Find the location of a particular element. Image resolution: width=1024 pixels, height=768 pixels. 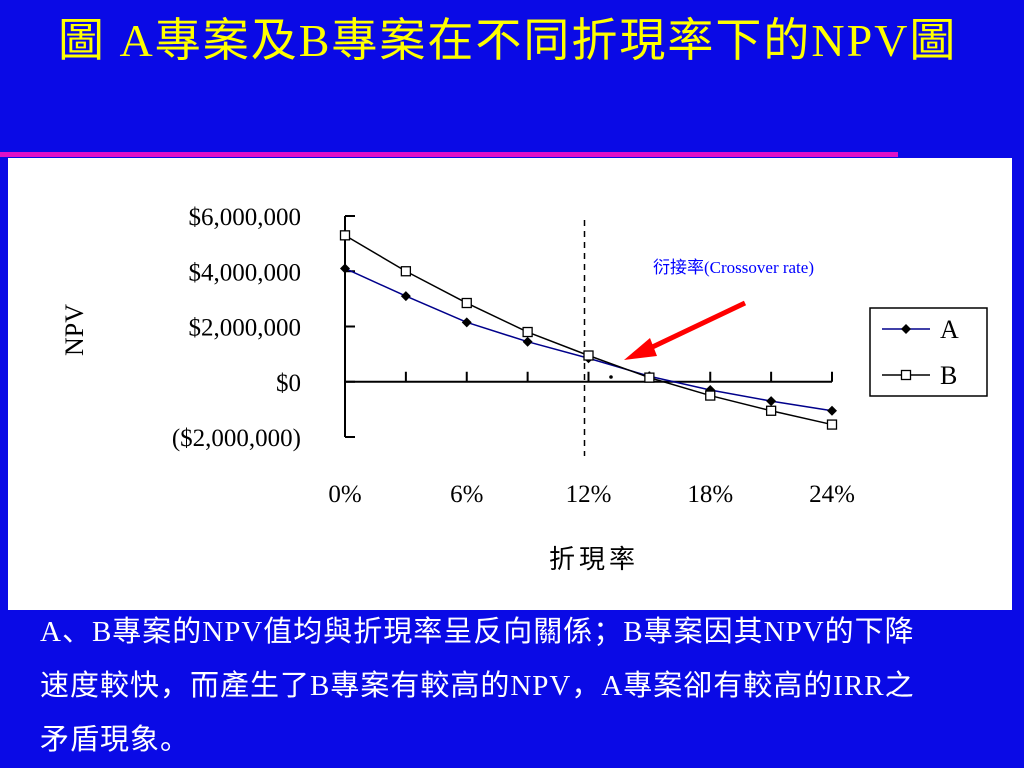

x-tick-label: 24% is located at coordinates (832, 494).